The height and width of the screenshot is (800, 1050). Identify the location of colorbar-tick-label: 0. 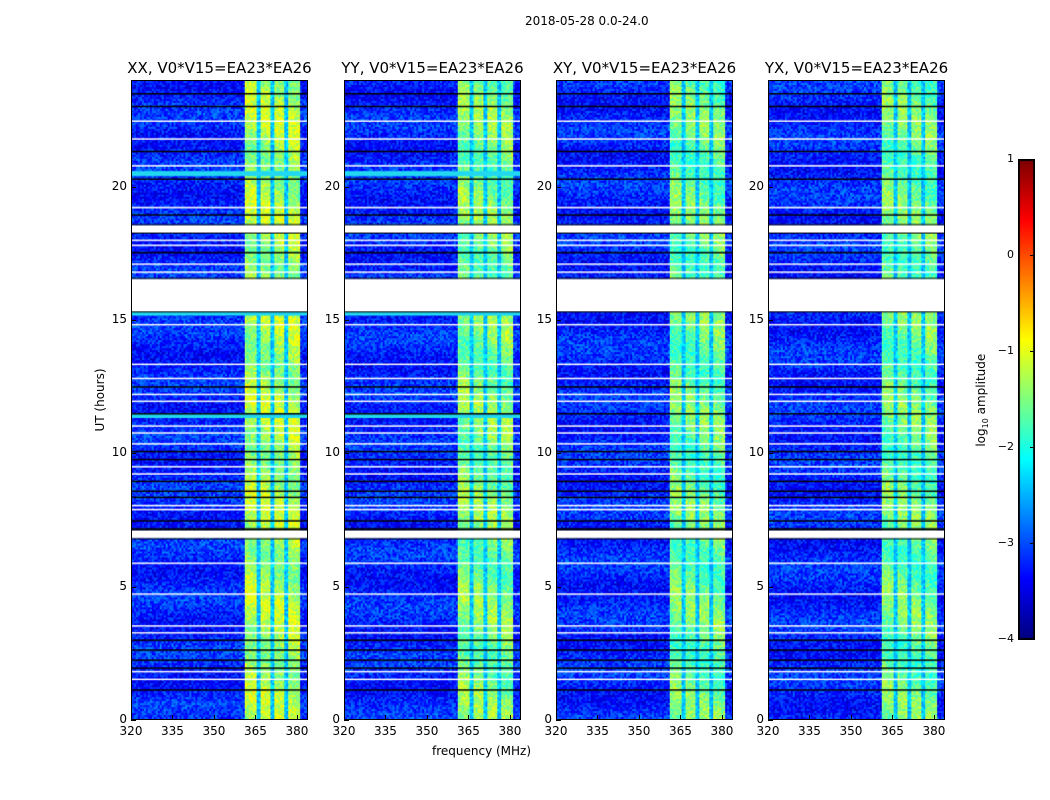
(1010, 254).